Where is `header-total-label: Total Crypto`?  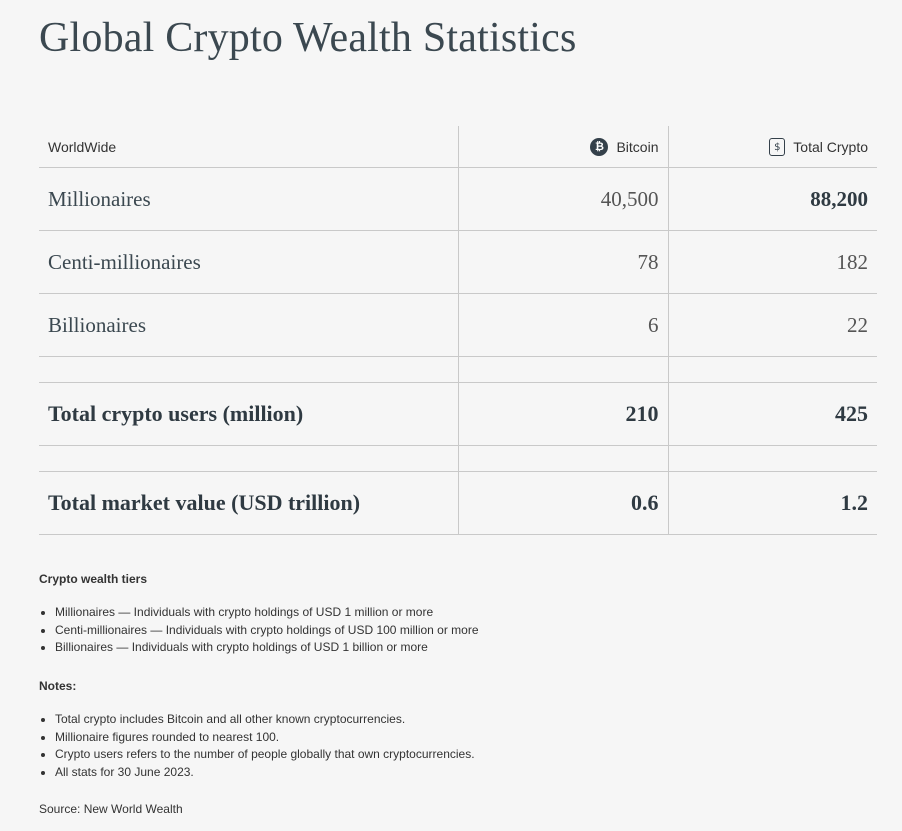
header-total-label: Total Crypto is located at coordinates (830, 147).